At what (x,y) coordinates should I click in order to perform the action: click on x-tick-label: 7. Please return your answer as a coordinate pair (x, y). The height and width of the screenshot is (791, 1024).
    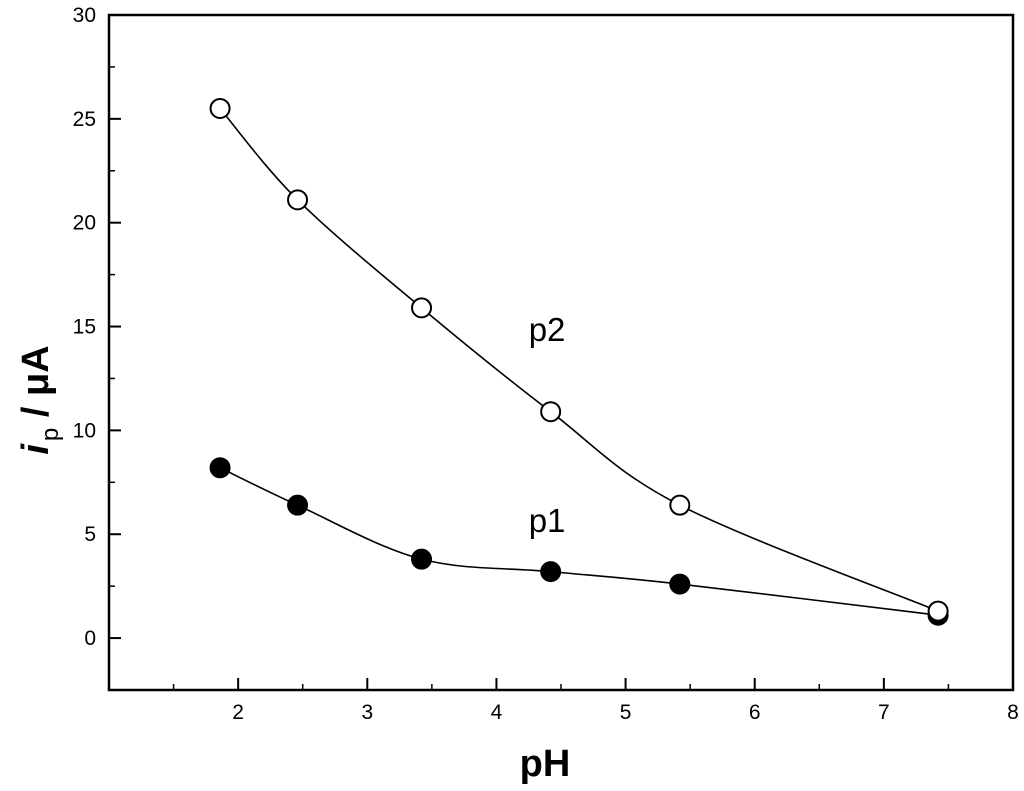
    Looking at the image, I should click on (884, 712).